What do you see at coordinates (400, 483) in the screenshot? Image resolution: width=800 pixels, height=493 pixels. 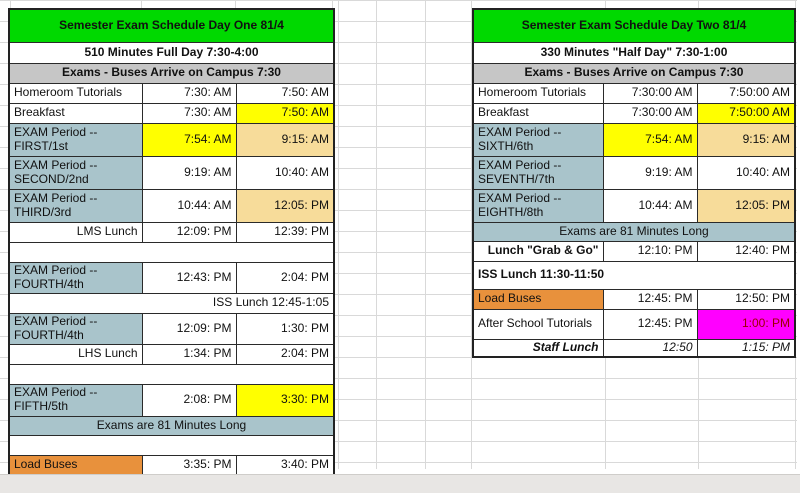 I see `bottom-margin-strip` at bounding box center [400, 483].